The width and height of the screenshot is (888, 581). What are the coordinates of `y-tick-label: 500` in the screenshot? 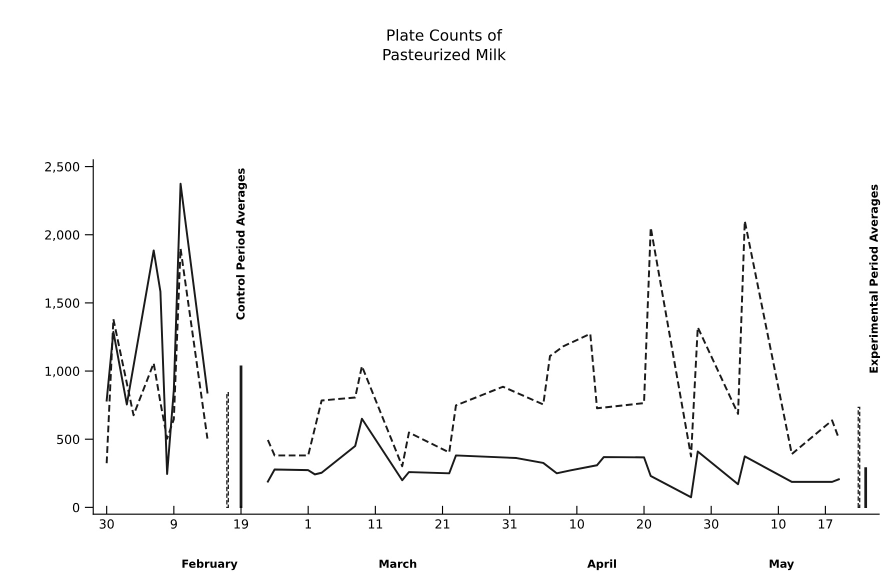 It's located at (68, 439).